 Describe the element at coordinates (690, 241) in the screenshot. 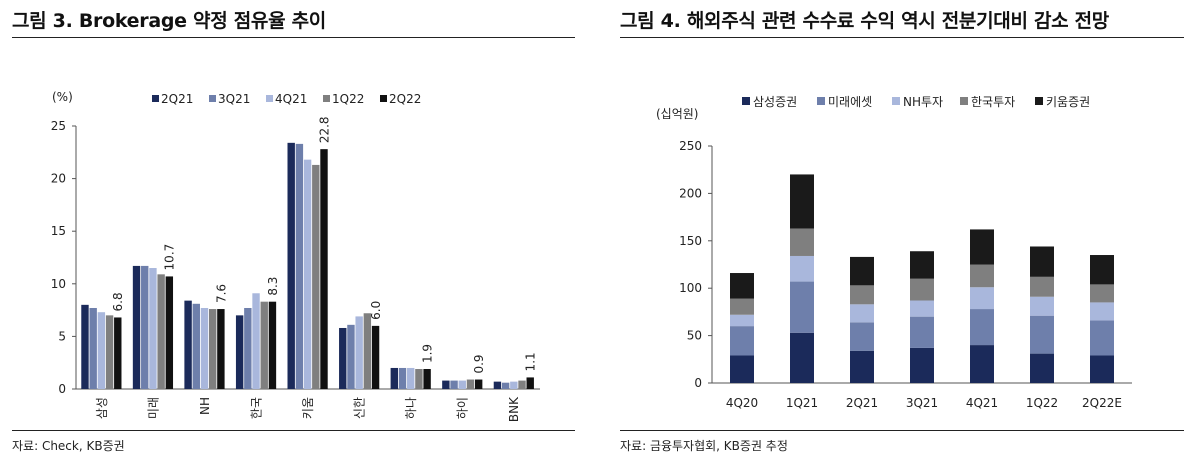

I see `y-tick-label: 150` at that location.